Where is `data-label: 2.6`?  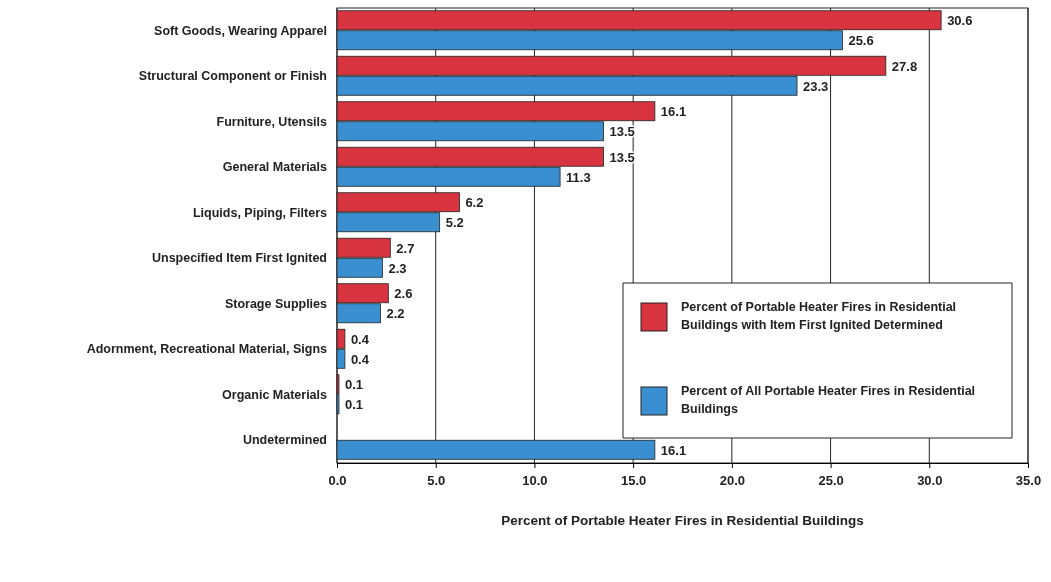 data-label: 2.6 is located at coordinates (403, 294).